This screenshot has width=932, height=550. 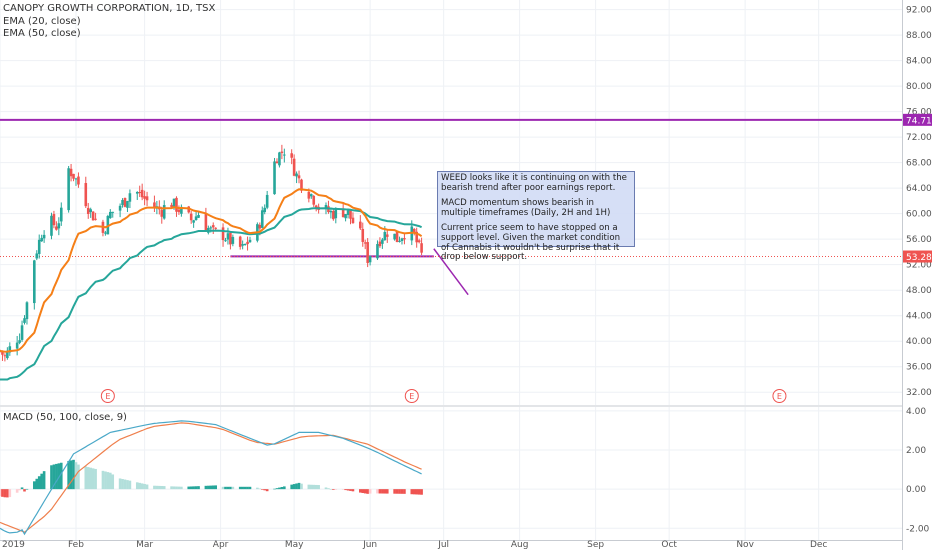 What do you see at coordinates (919, 138) in the screenshot?
I see `price-tick-label: 72.00` at bounding box center [919, 138].